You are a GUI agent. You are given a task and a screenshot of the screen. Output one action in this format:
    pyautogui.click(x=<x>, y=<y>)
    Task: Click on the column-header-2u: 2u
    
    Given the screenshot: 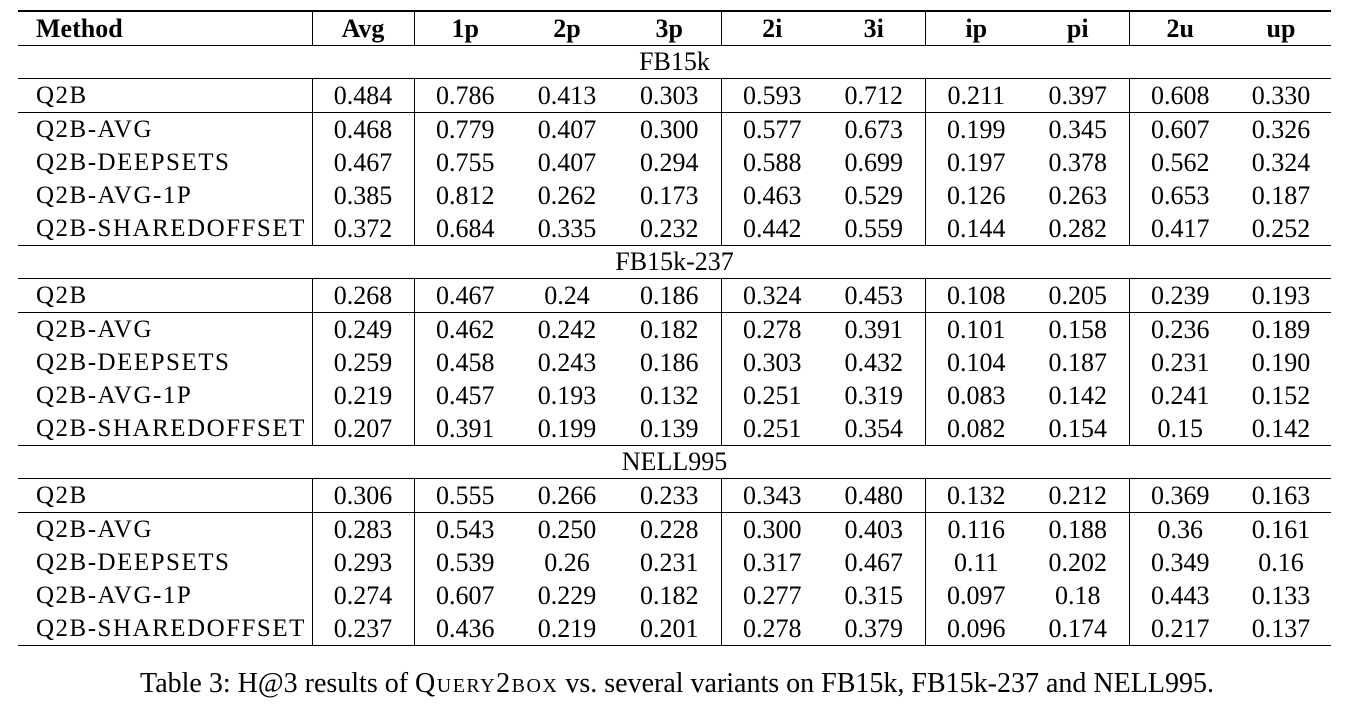 What is the action you would take?
    pyautogui.click(x=1180, y=28)
    